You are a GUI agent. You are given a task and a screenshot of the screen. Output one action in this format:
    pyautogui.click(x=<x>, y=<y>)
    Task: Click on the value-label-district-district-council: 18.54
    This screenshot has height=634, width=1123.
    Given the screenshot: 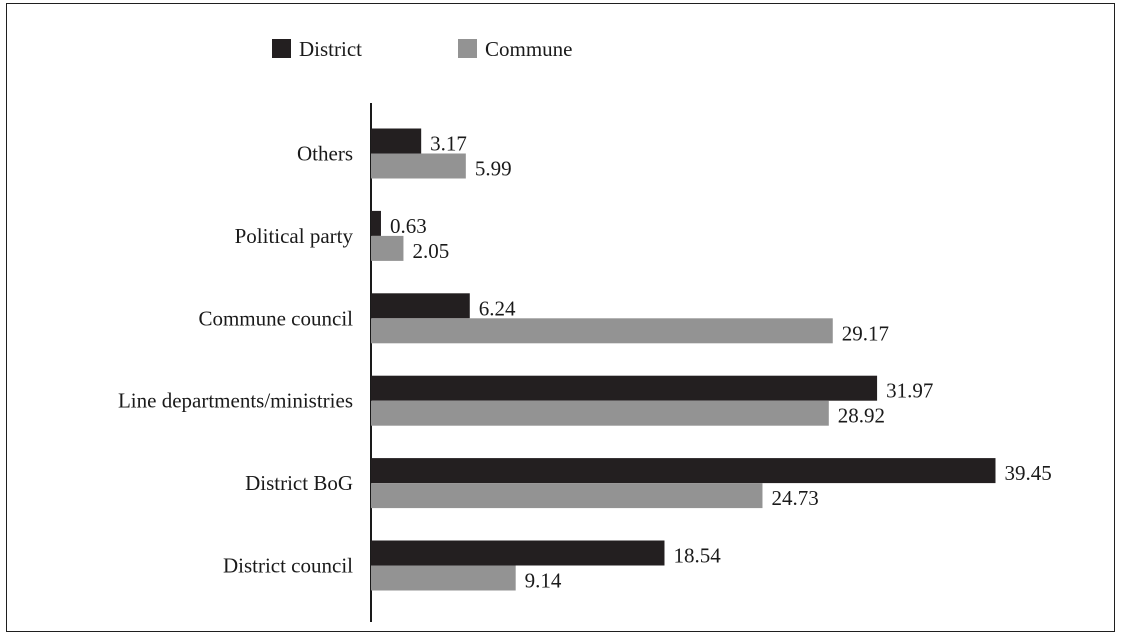 What is the action you would take?
    pyautogui.click(x=697, y=556)
    